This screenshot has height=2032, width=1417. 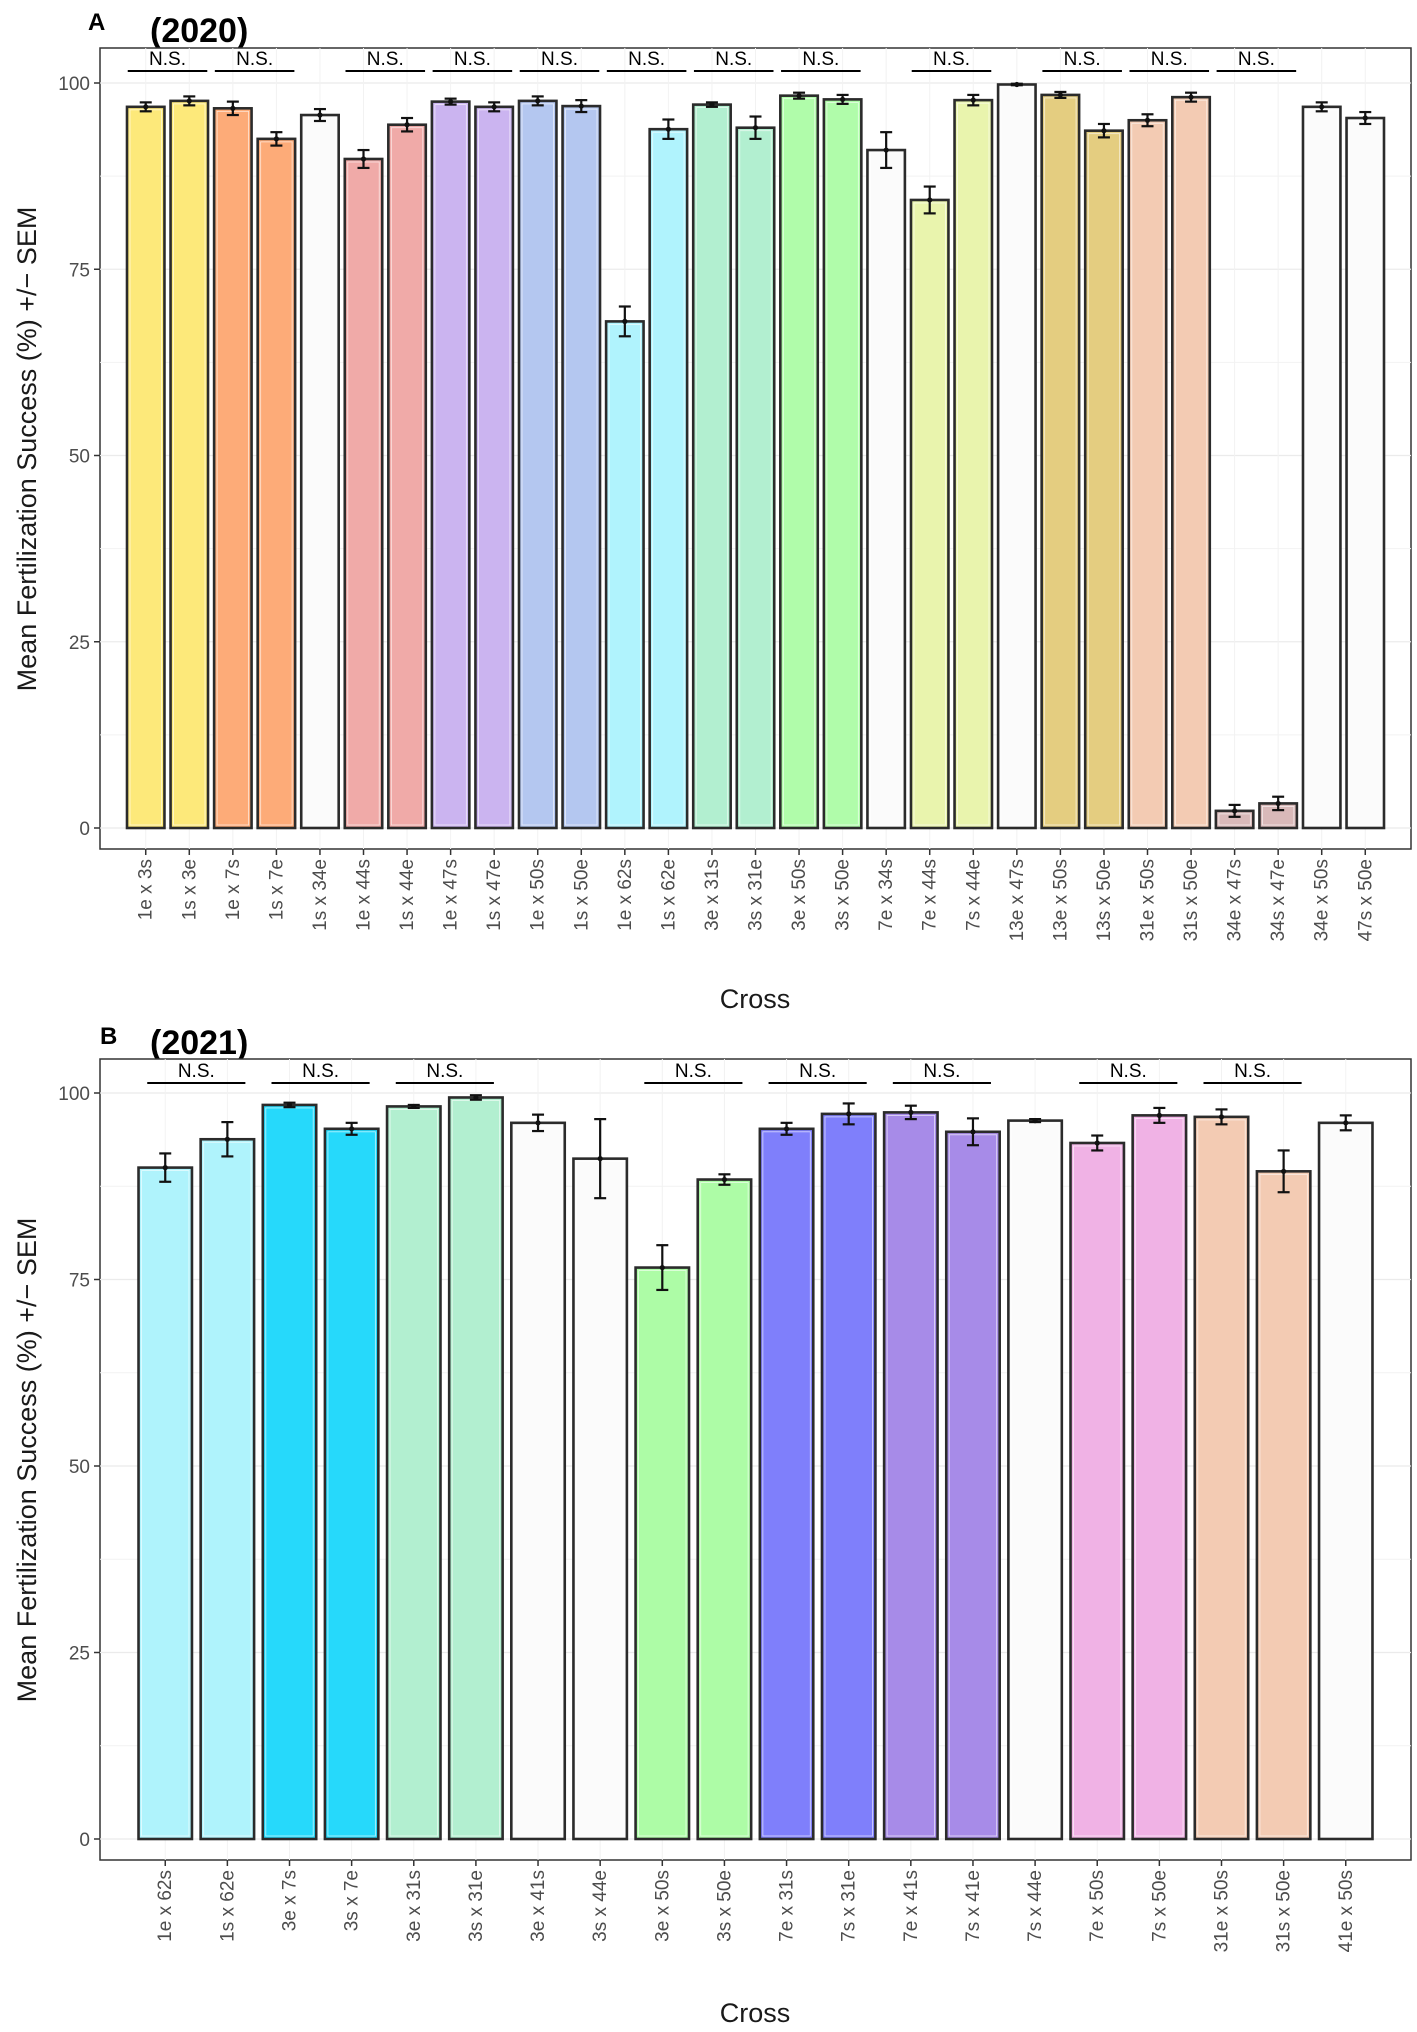 I want to click on x-tick-label: 1e x 3s, so click(x=146, y=889).